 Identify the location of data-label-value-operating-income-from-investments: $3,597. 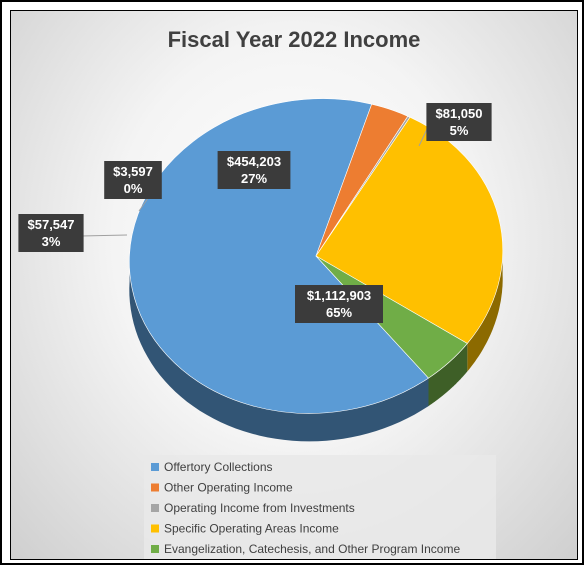
(133, 171).